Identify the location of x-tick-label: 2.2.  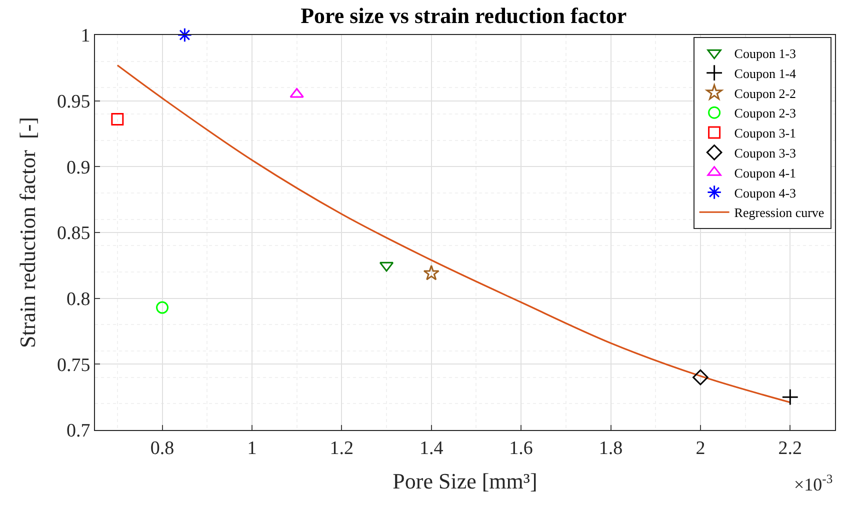
(790, 448).